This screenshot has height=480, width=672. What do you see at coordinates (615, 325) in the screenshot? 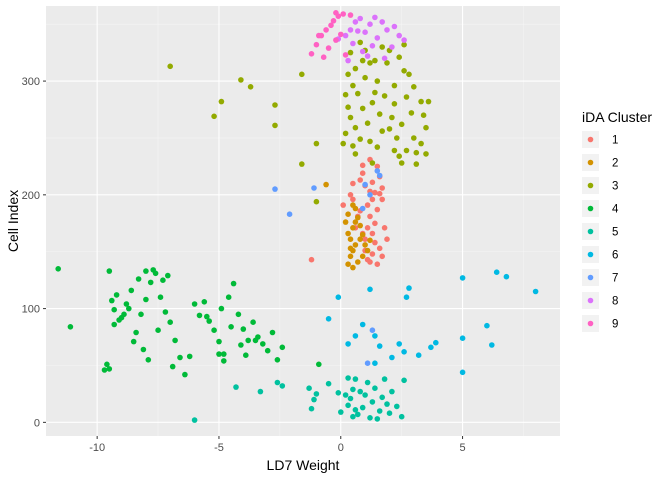
I see `legend-label: 9` at bounding box center [615, 325].